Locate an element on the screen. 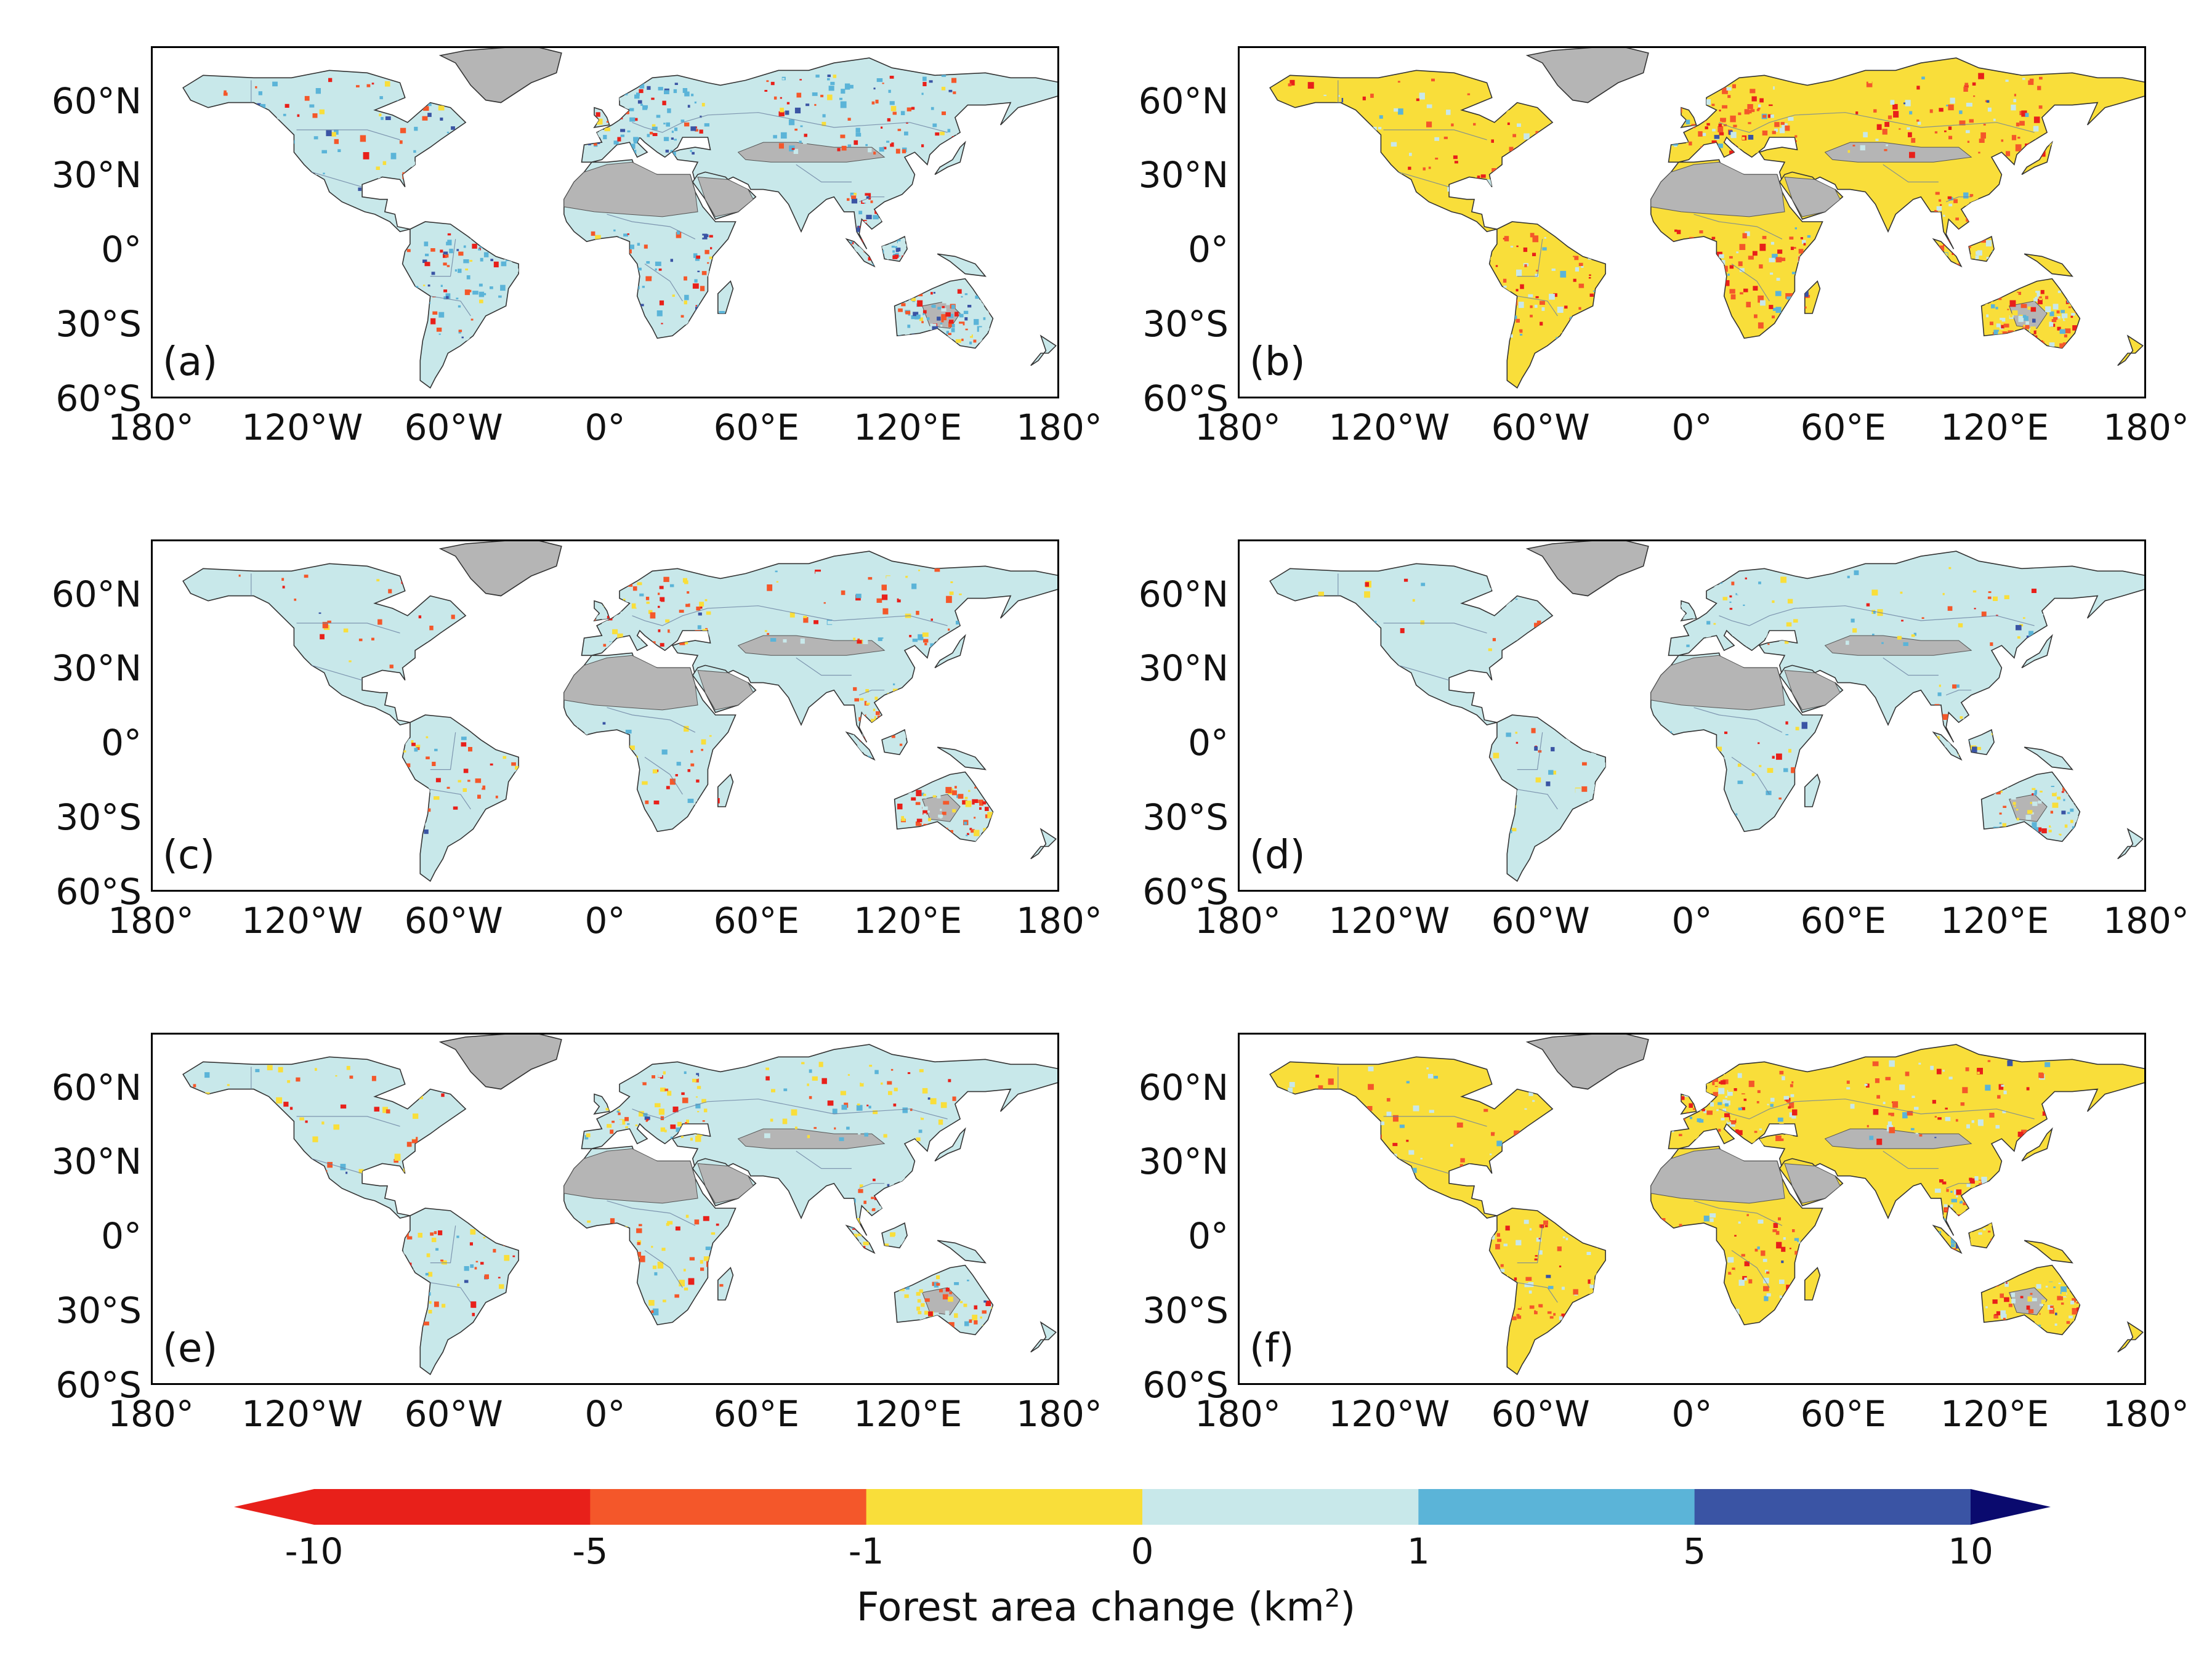 The width and height of the screenshot is (2212, 1659). panel-label: (c) is located at coordinates (189, 856).